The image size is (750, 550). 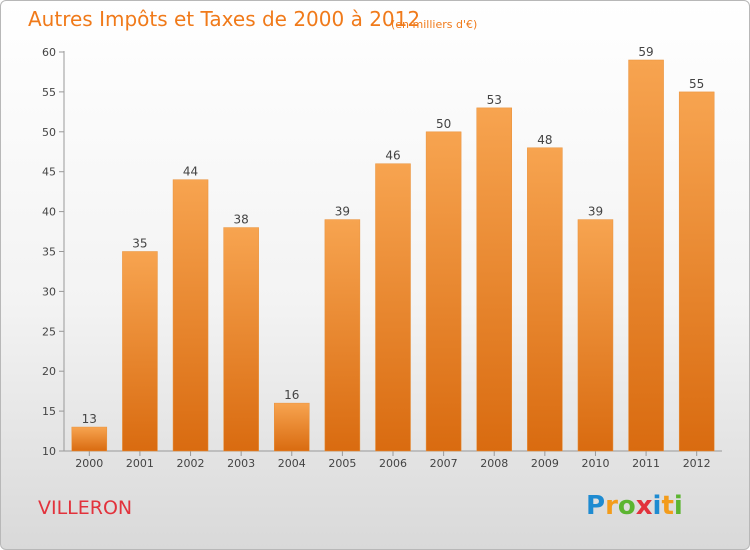 I want to click on x-tick-label: 2009, so click(x=545, y=463).